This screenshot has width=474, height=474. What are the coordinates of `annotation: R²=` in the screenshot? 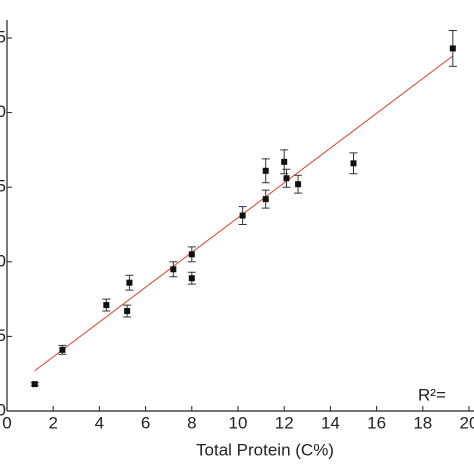 It's located at (432, 394).